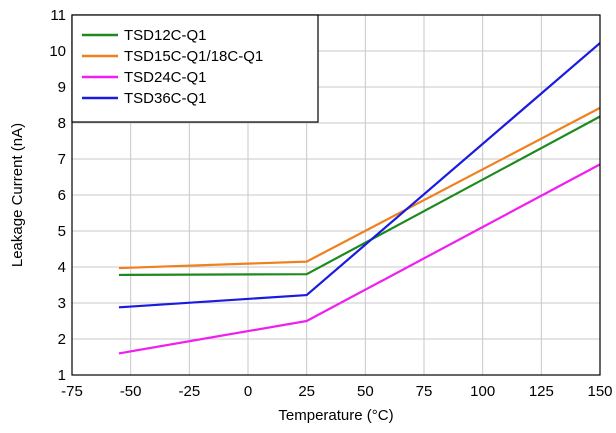 The width and height of the screenshot is (616, 433). I want to click on x-axis-ticks: -75 -50 -25 0 25 50 75 100 125 150, so click(336, 391).